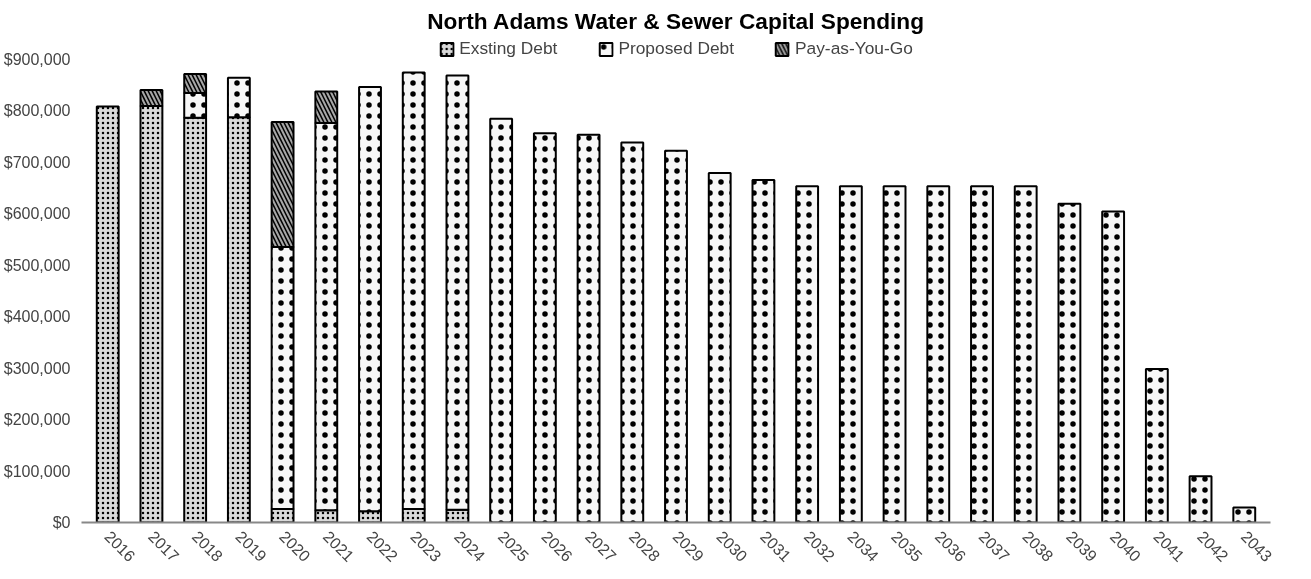 This screenshot has height=579, width=1311. I want to click on y-tick-label: $0, so click(61, 522).